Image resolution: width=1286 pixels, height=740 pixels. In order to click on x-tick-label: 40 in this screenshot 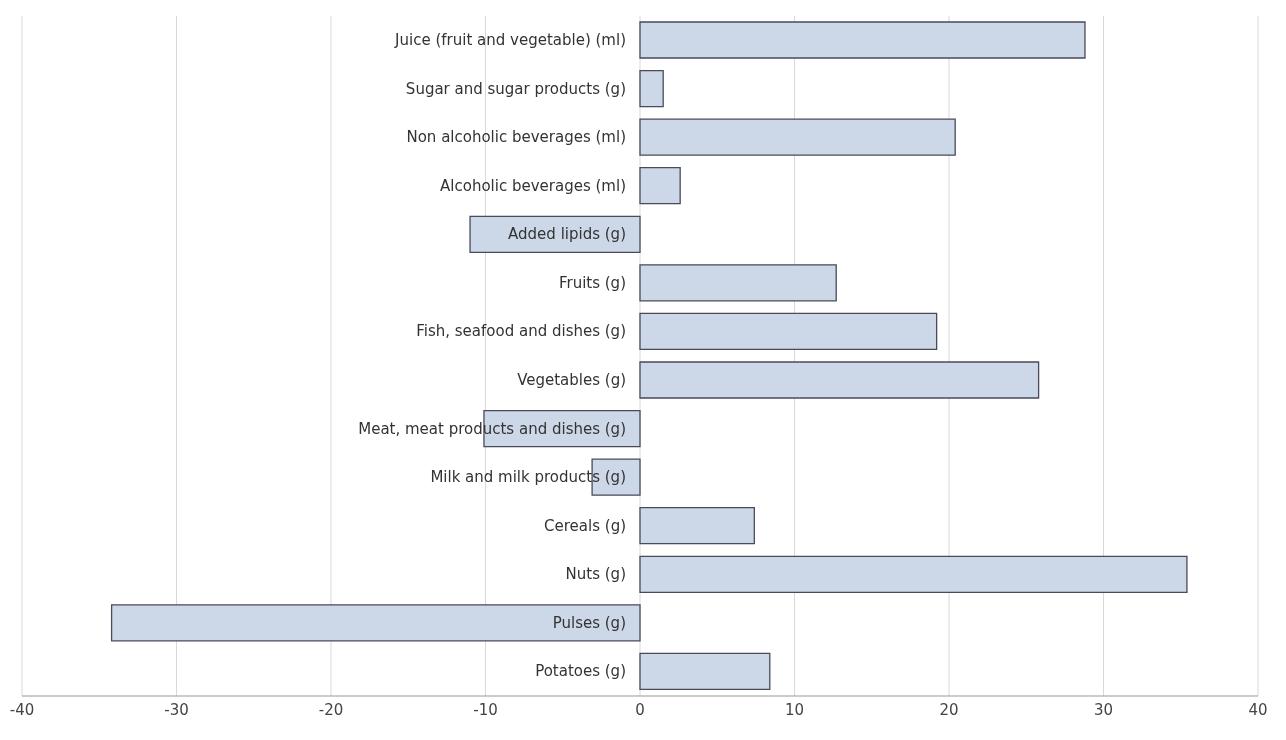, I will do `click(1258, 709)`.